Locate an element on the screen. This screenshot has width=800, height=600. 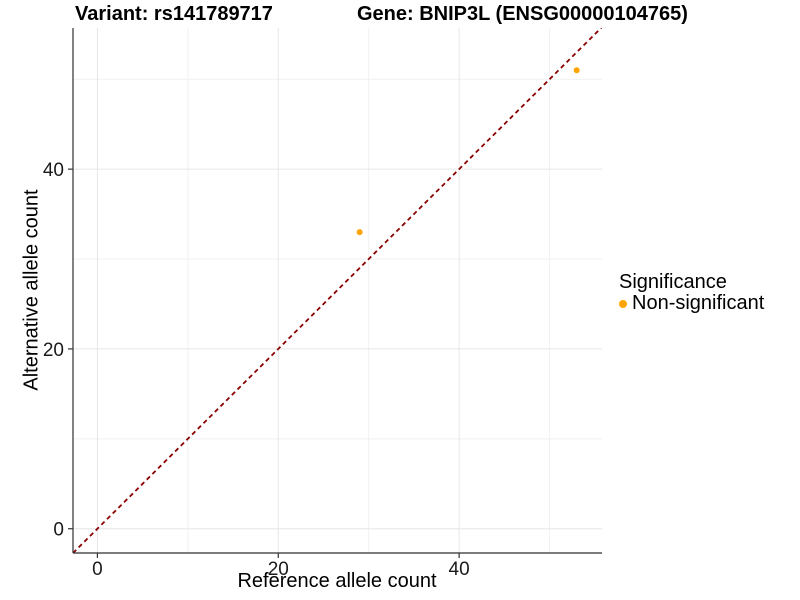
plot-title-variant: Variant: rs141789717 is located at coordinates (174, 14).